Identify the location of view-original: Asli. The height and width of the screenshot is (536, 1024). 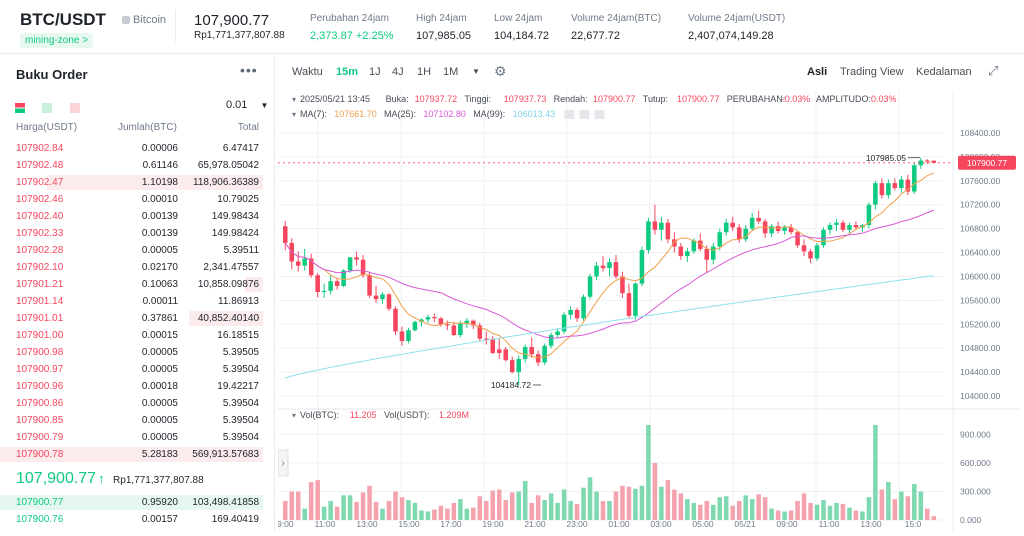
(817, 72).